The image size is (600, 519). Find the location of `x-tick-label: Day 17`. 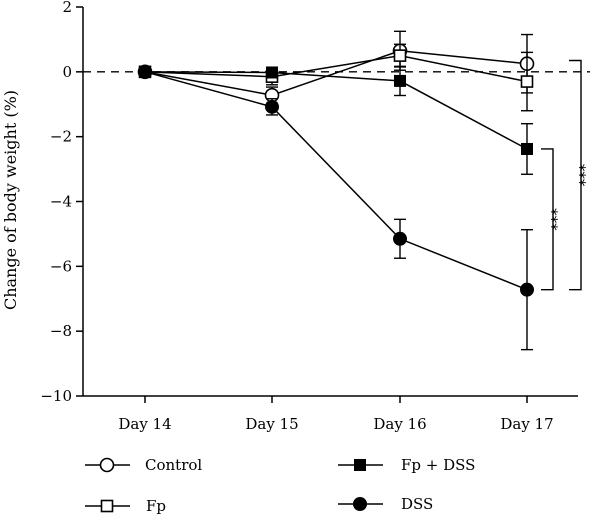

x-tick-label: Day 17 is located at coordinates (526, 424).